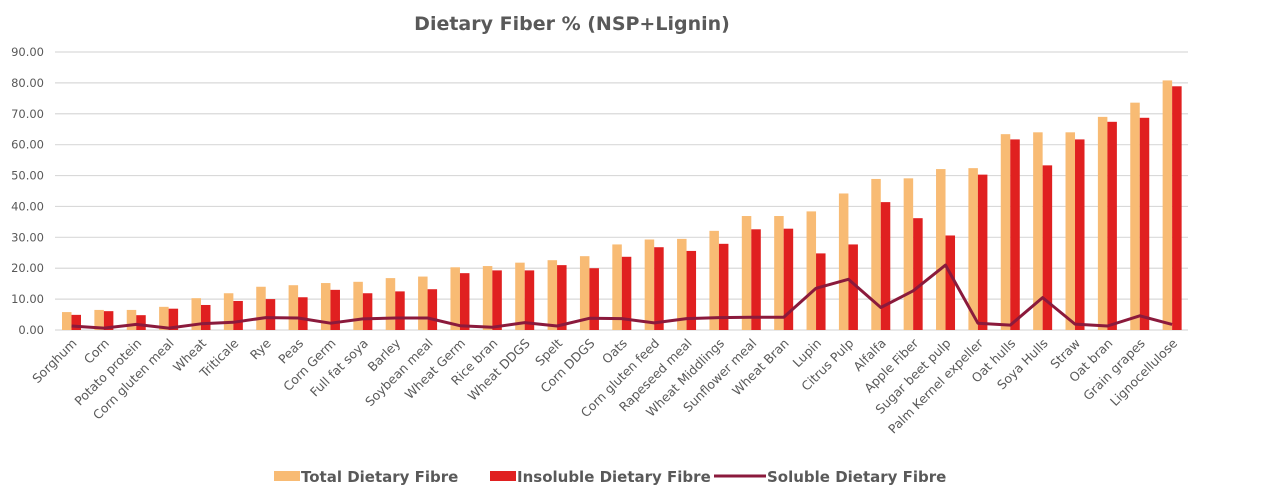 The width and height of the screenshot is (1280, 502). What do you see at coordinates (260, 348) in the screenshot?
I see `x-tick-label: Rye` at bounding box center [260, 348].